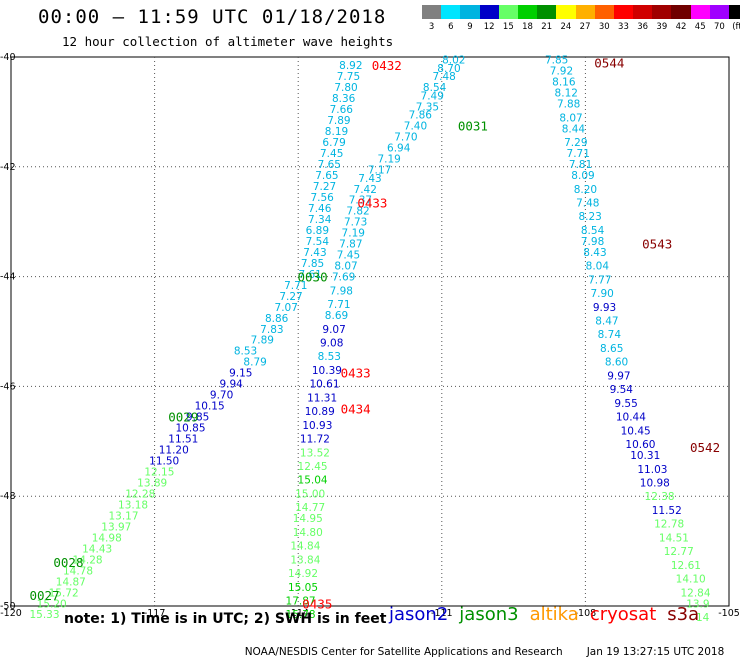 The height and width of the screenshot is (658, 740). Describe the element at coordinates (566, 27) in the screenshot. I see `colorbar-label: 24` at that location.